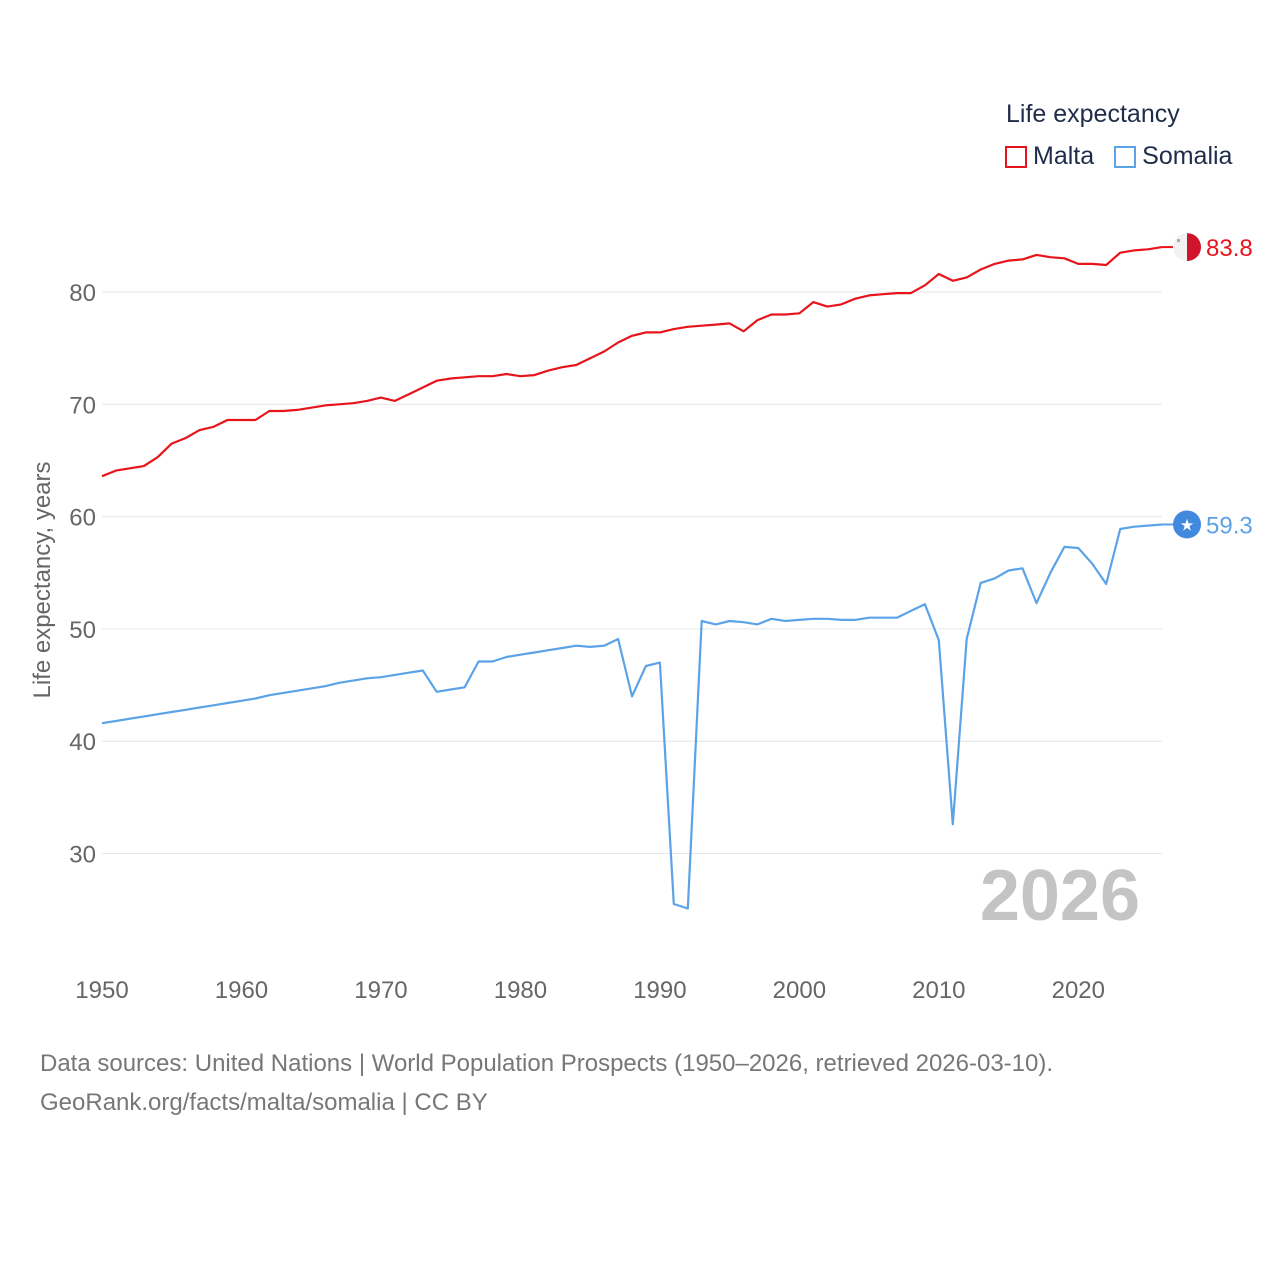 This screenshot has height=1280, width=1280. Describe the element at coordinates (1093, 114) in the screenshot. I see `legend-title: Life expectancy` at that location.